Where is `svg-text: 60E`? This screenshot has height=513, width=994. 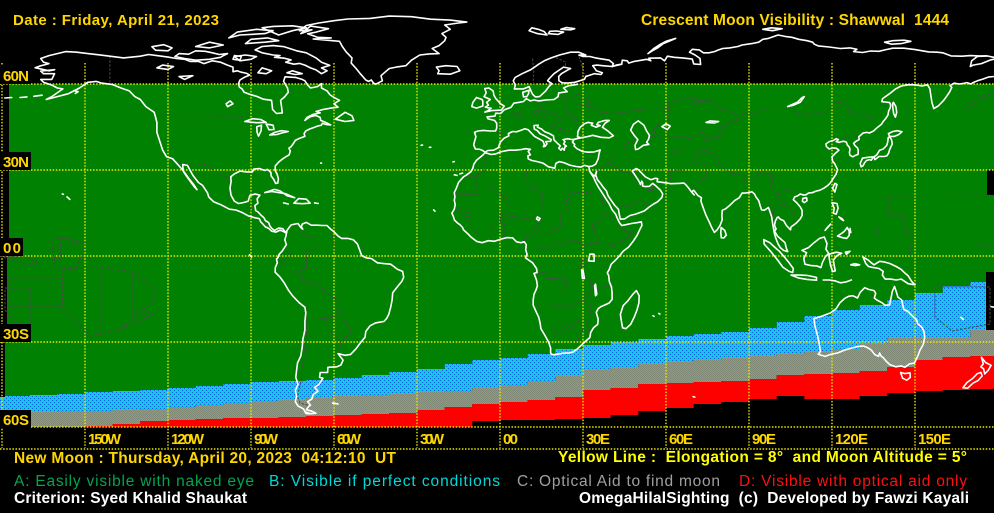 svg-text: 60E is located at coordinates (681, 439).